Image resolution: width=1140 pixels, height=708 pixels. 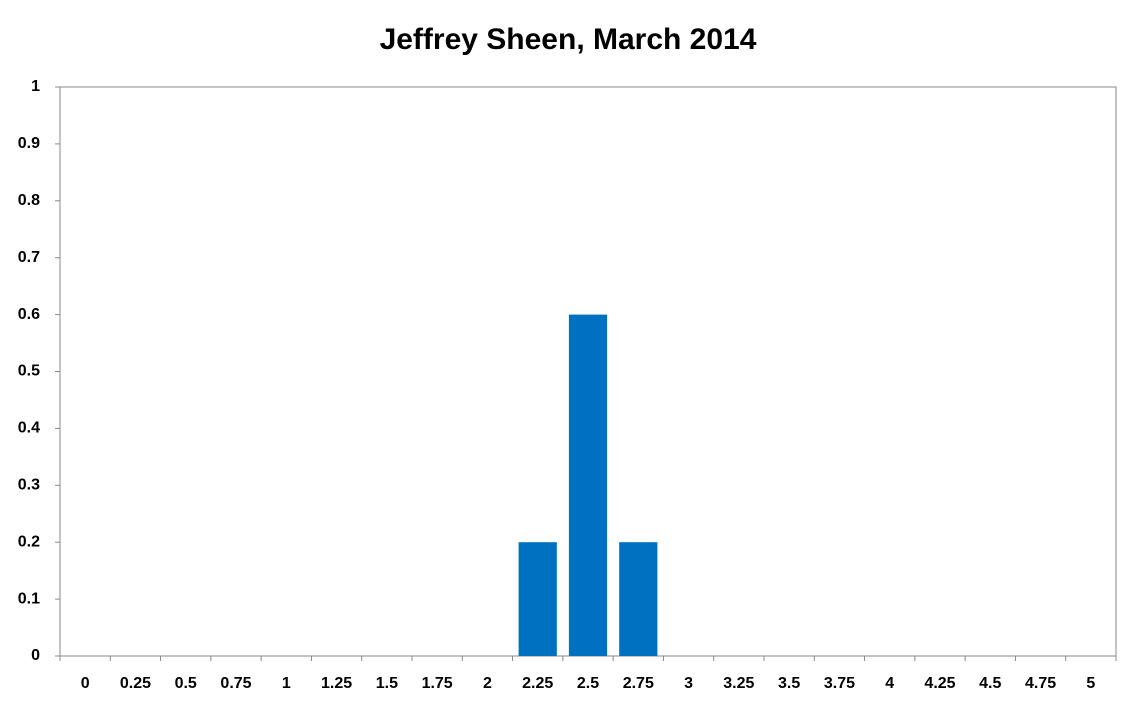 What do you see at coordinates (29, 541) in the screenshot?
I see `y-tick-label: 0.2` at bounding box center [29, 541].